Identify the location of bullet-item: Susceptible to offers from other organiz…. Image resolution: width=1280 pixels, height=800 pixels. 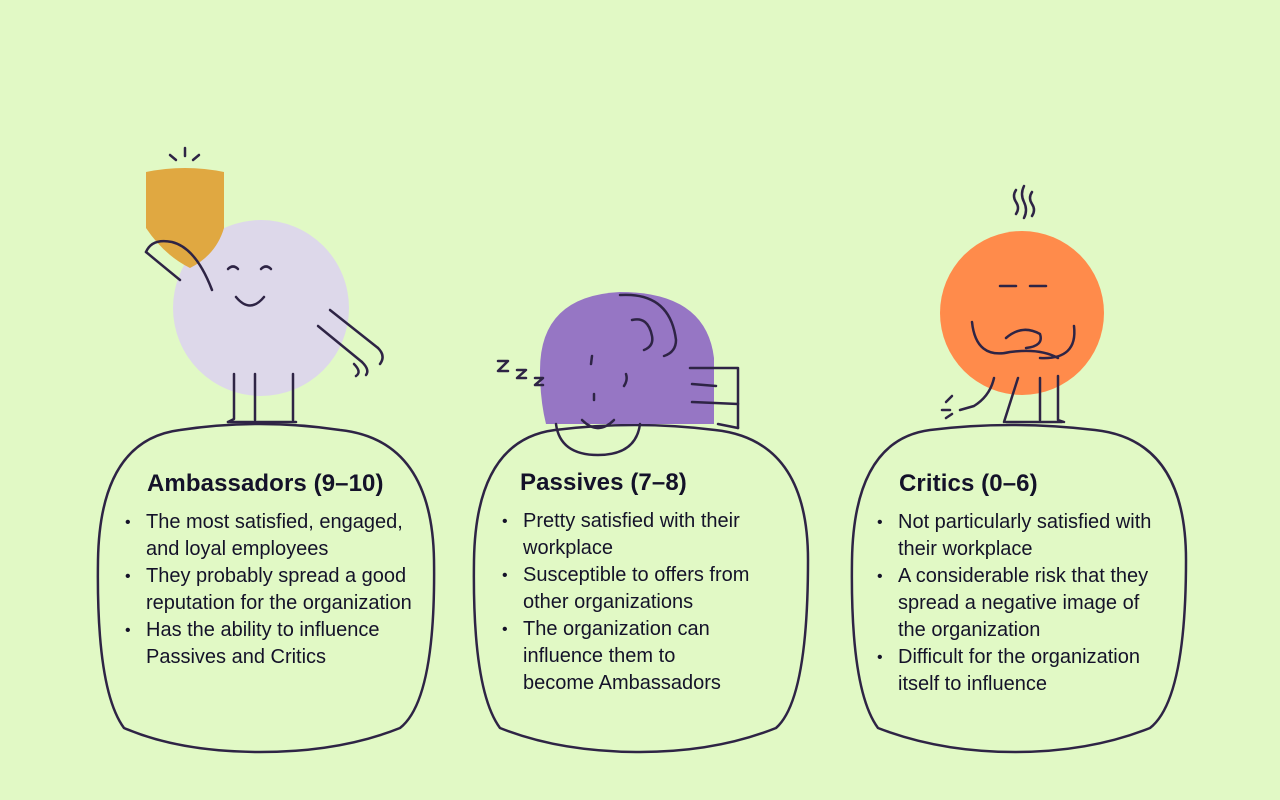
(627, 589).